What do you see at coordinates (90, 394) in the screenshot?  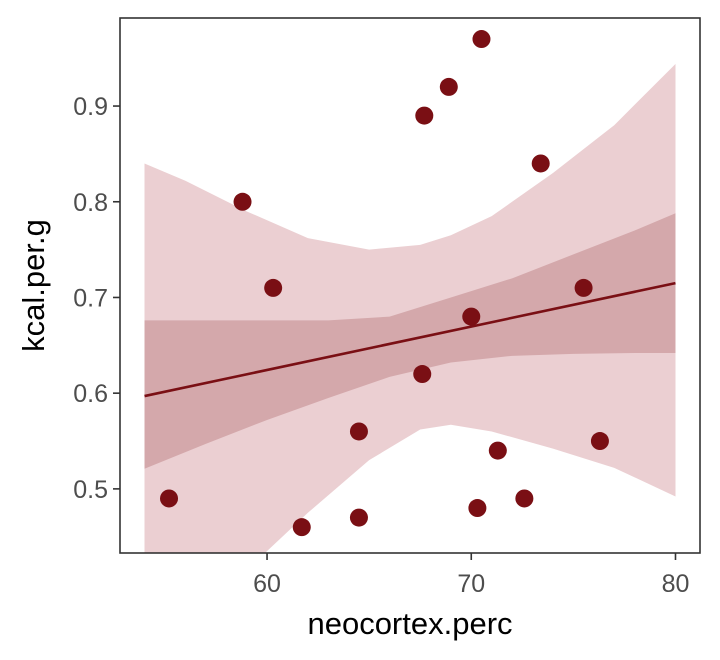 I see `y-tick-label-0.6: 0.6` at bounding box center [90, 394].